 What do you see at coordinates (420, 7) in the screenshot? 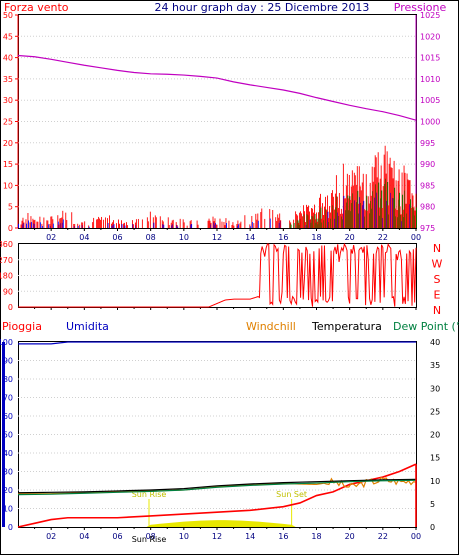
I see `header-right: Pressione` at bounding box center [420, 7].